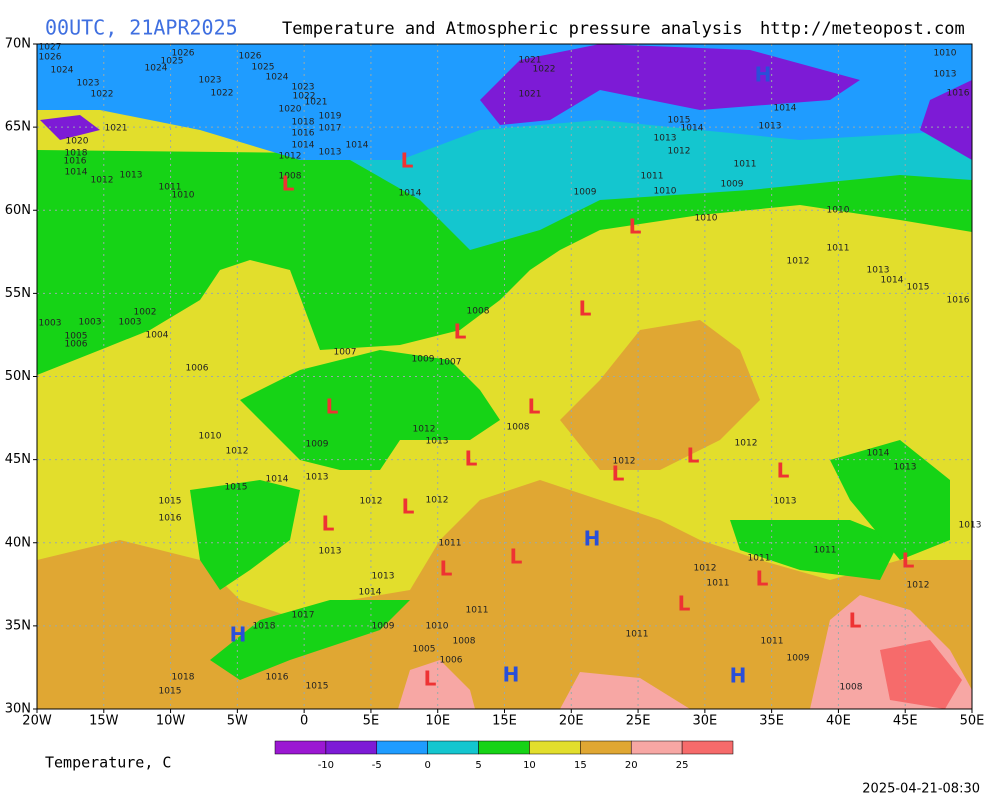  I want to click on lon-label: 30E, so click(704, 721).